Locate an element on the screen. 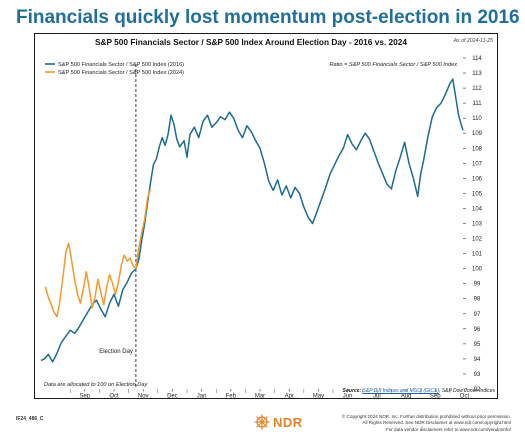 The image size is (525, 442). x-tick-label: Nov is located at coordinates (143, 397).